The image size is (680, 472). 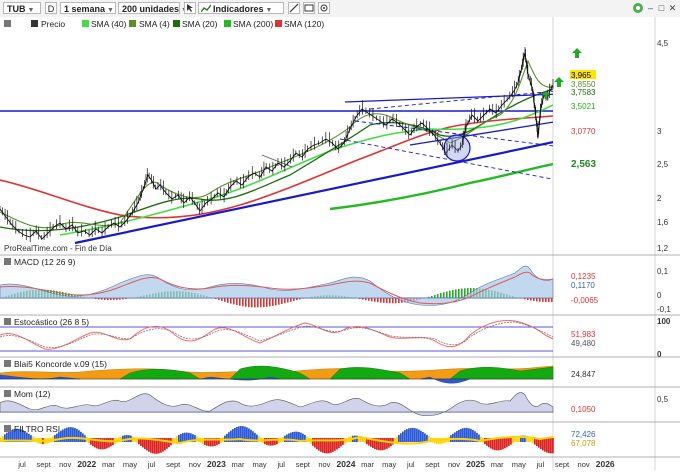 I want to click on last-price-label: 3,965, so click(x=581, y=75).